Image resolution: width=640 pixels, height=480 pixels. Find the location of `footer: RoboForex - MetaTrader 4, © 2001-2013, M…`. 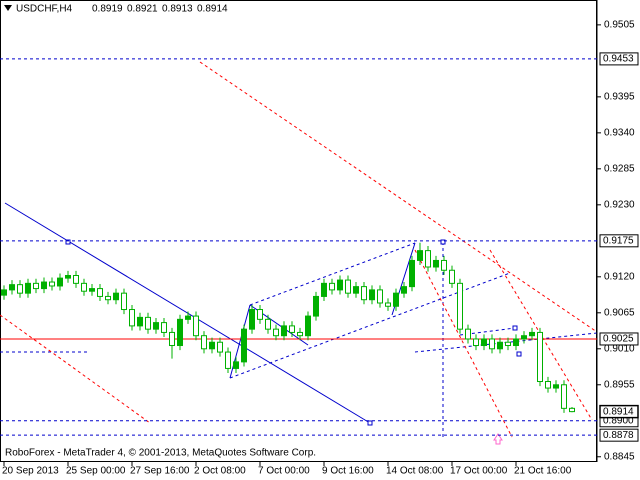

footer: RoboForex - MetaTrader 4, © 2001-2013, M… is located at coordinates (160, 453).